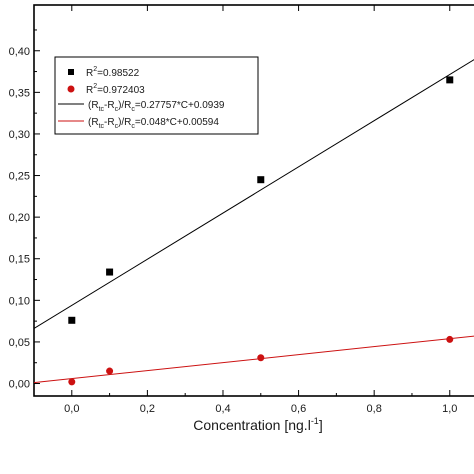 Image resolution: width=474 pixels, height=474 pixels. What do you see at coordinates (19, 218) in the screenshot?
I see `y-tick-label: 0,20` at bounding box center [19, 218].